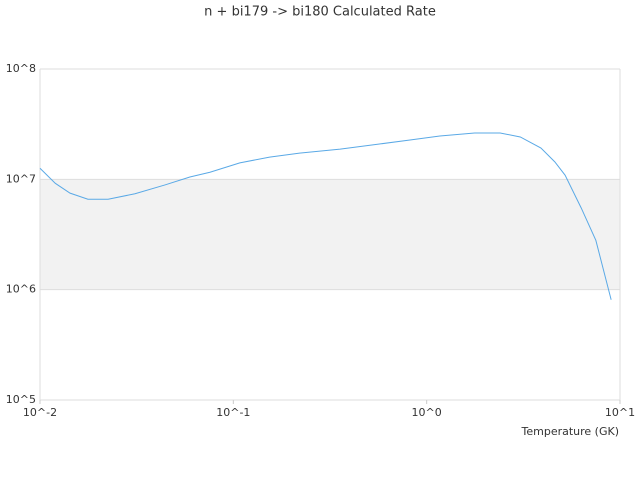 The height and width of the screenshot is (484, 640). I want to click on x-tick-label: 10^-1, so click(233, 412).